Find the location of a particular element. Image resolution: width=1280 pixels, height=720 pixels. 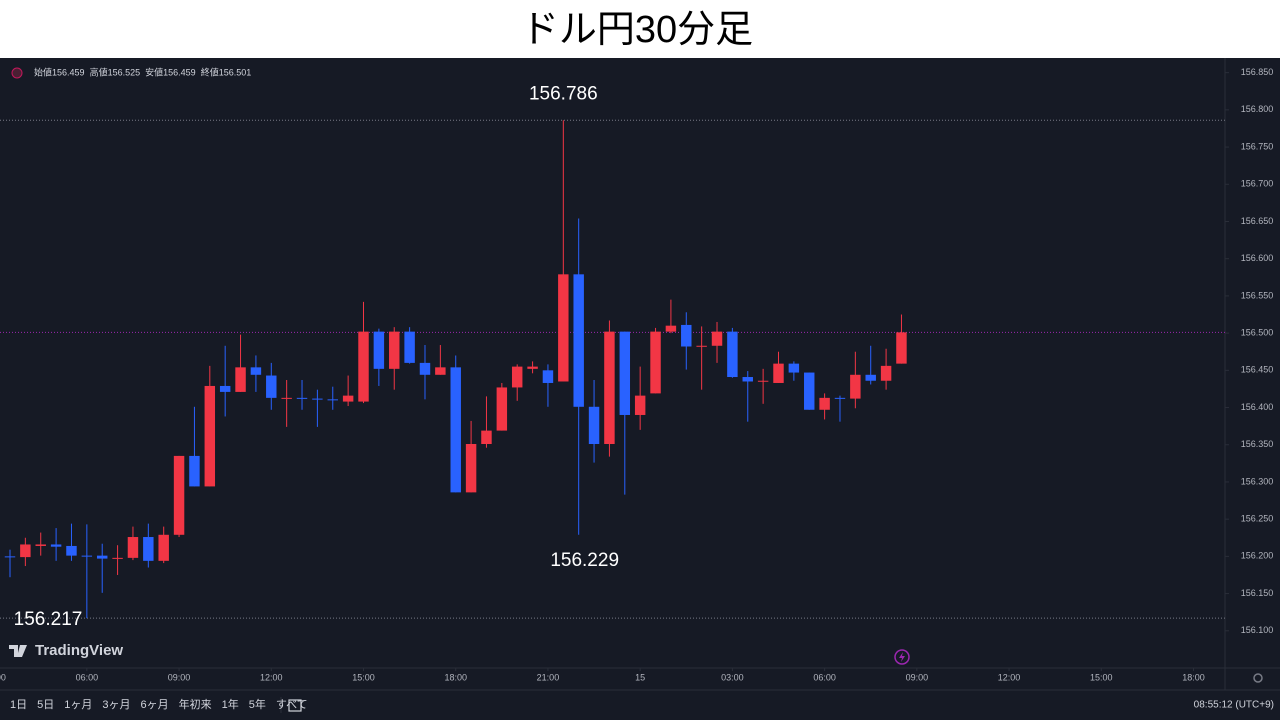

y-tick-label: 156.400 is located at coordinates (1257, 407).